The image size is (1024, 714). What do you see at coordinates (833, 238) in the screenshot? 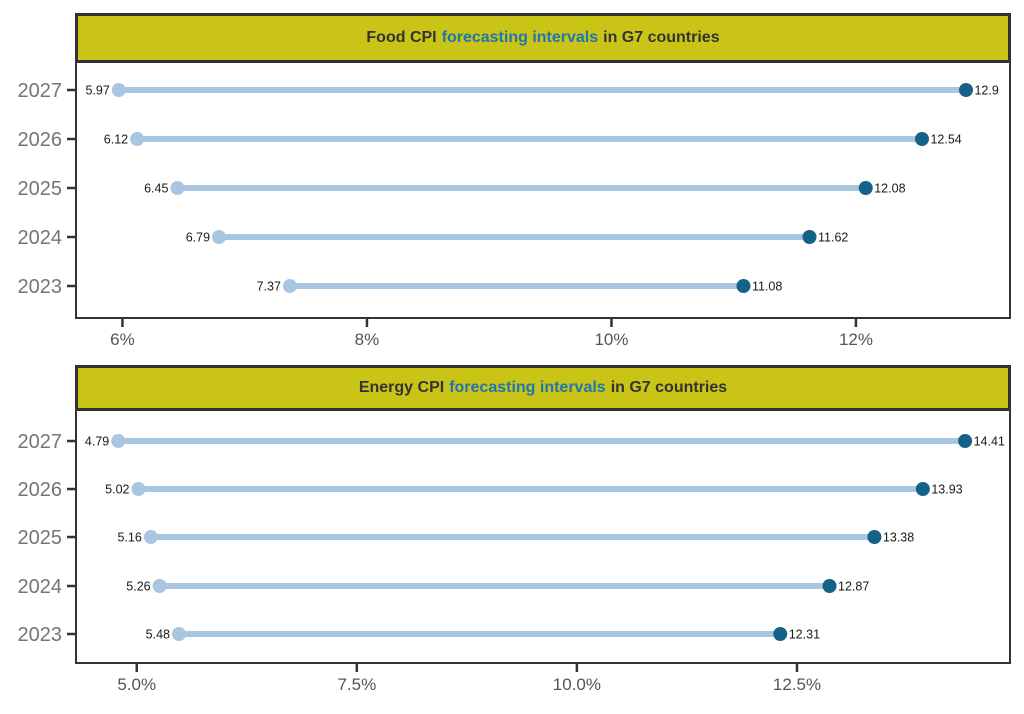
I see `high-value-label: 11.62` at bounding box center [833, 238].